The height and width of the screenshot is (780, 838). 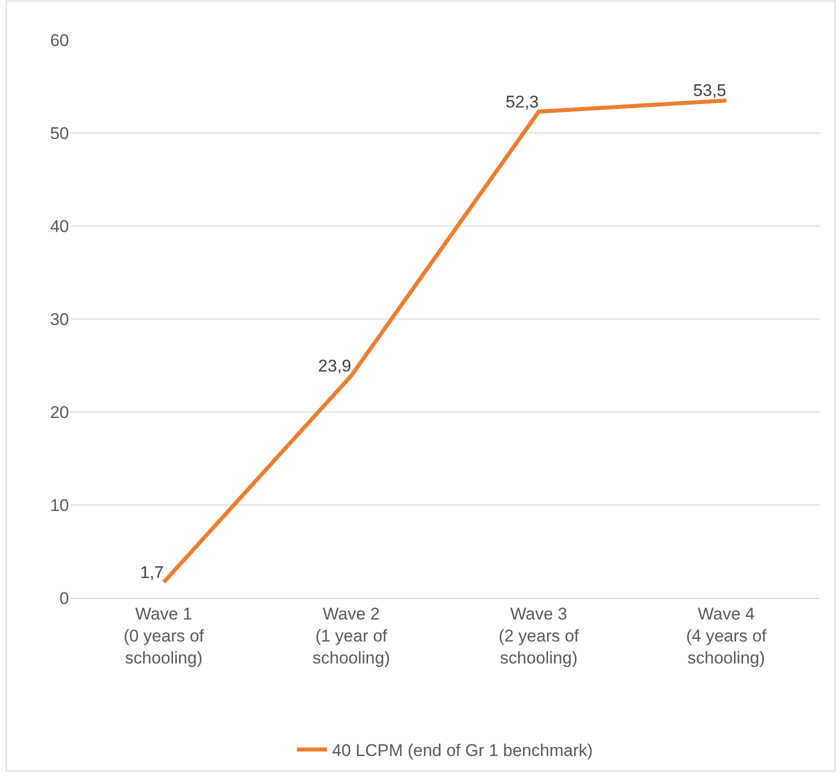 What do you see at coordinates (335, 366) in the screenshot?
I see `data-label: 23,9` at bounding box center [335, 366].